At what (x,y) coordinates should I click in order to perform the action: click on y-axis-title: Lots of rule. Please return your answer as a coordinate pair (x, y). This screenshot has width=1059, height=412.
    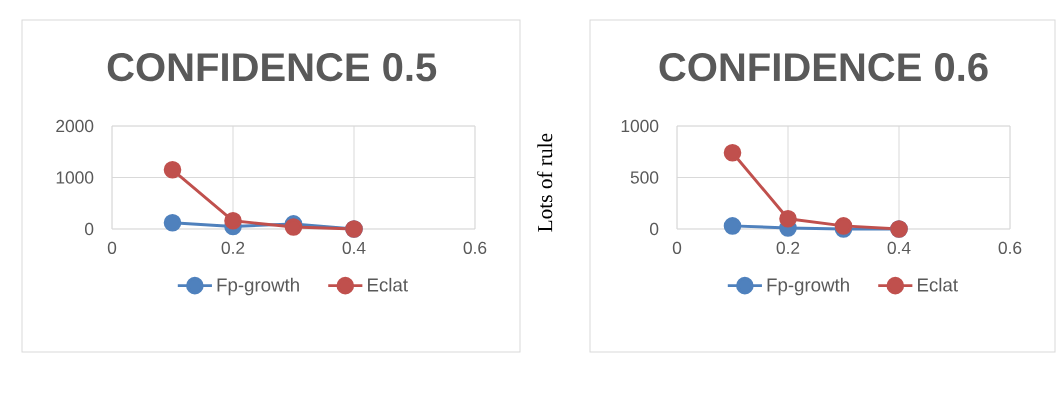
    Looking at the image, I should click on (545, 182).